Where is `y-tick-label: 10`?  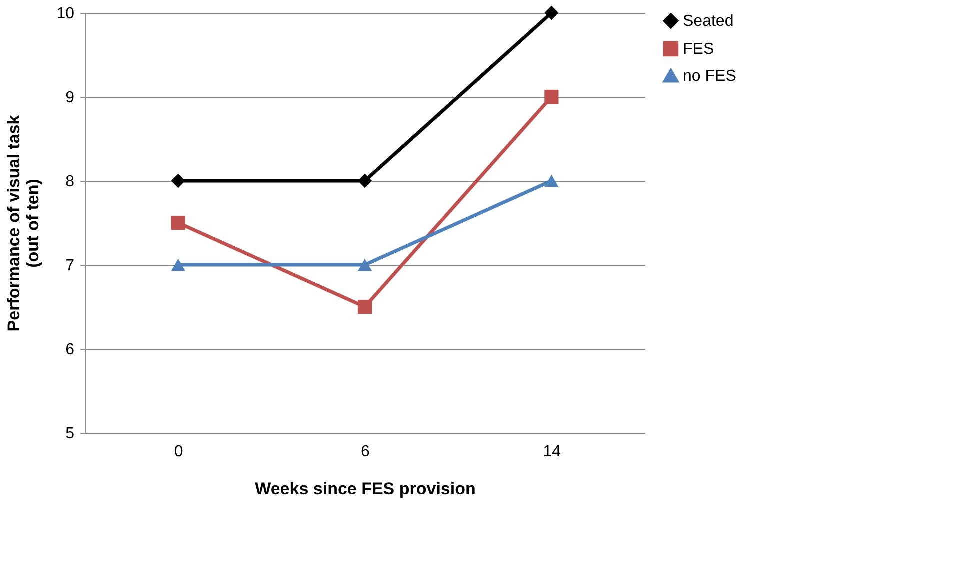
y-tick-label: 10 is located at coordinates (65, 14).